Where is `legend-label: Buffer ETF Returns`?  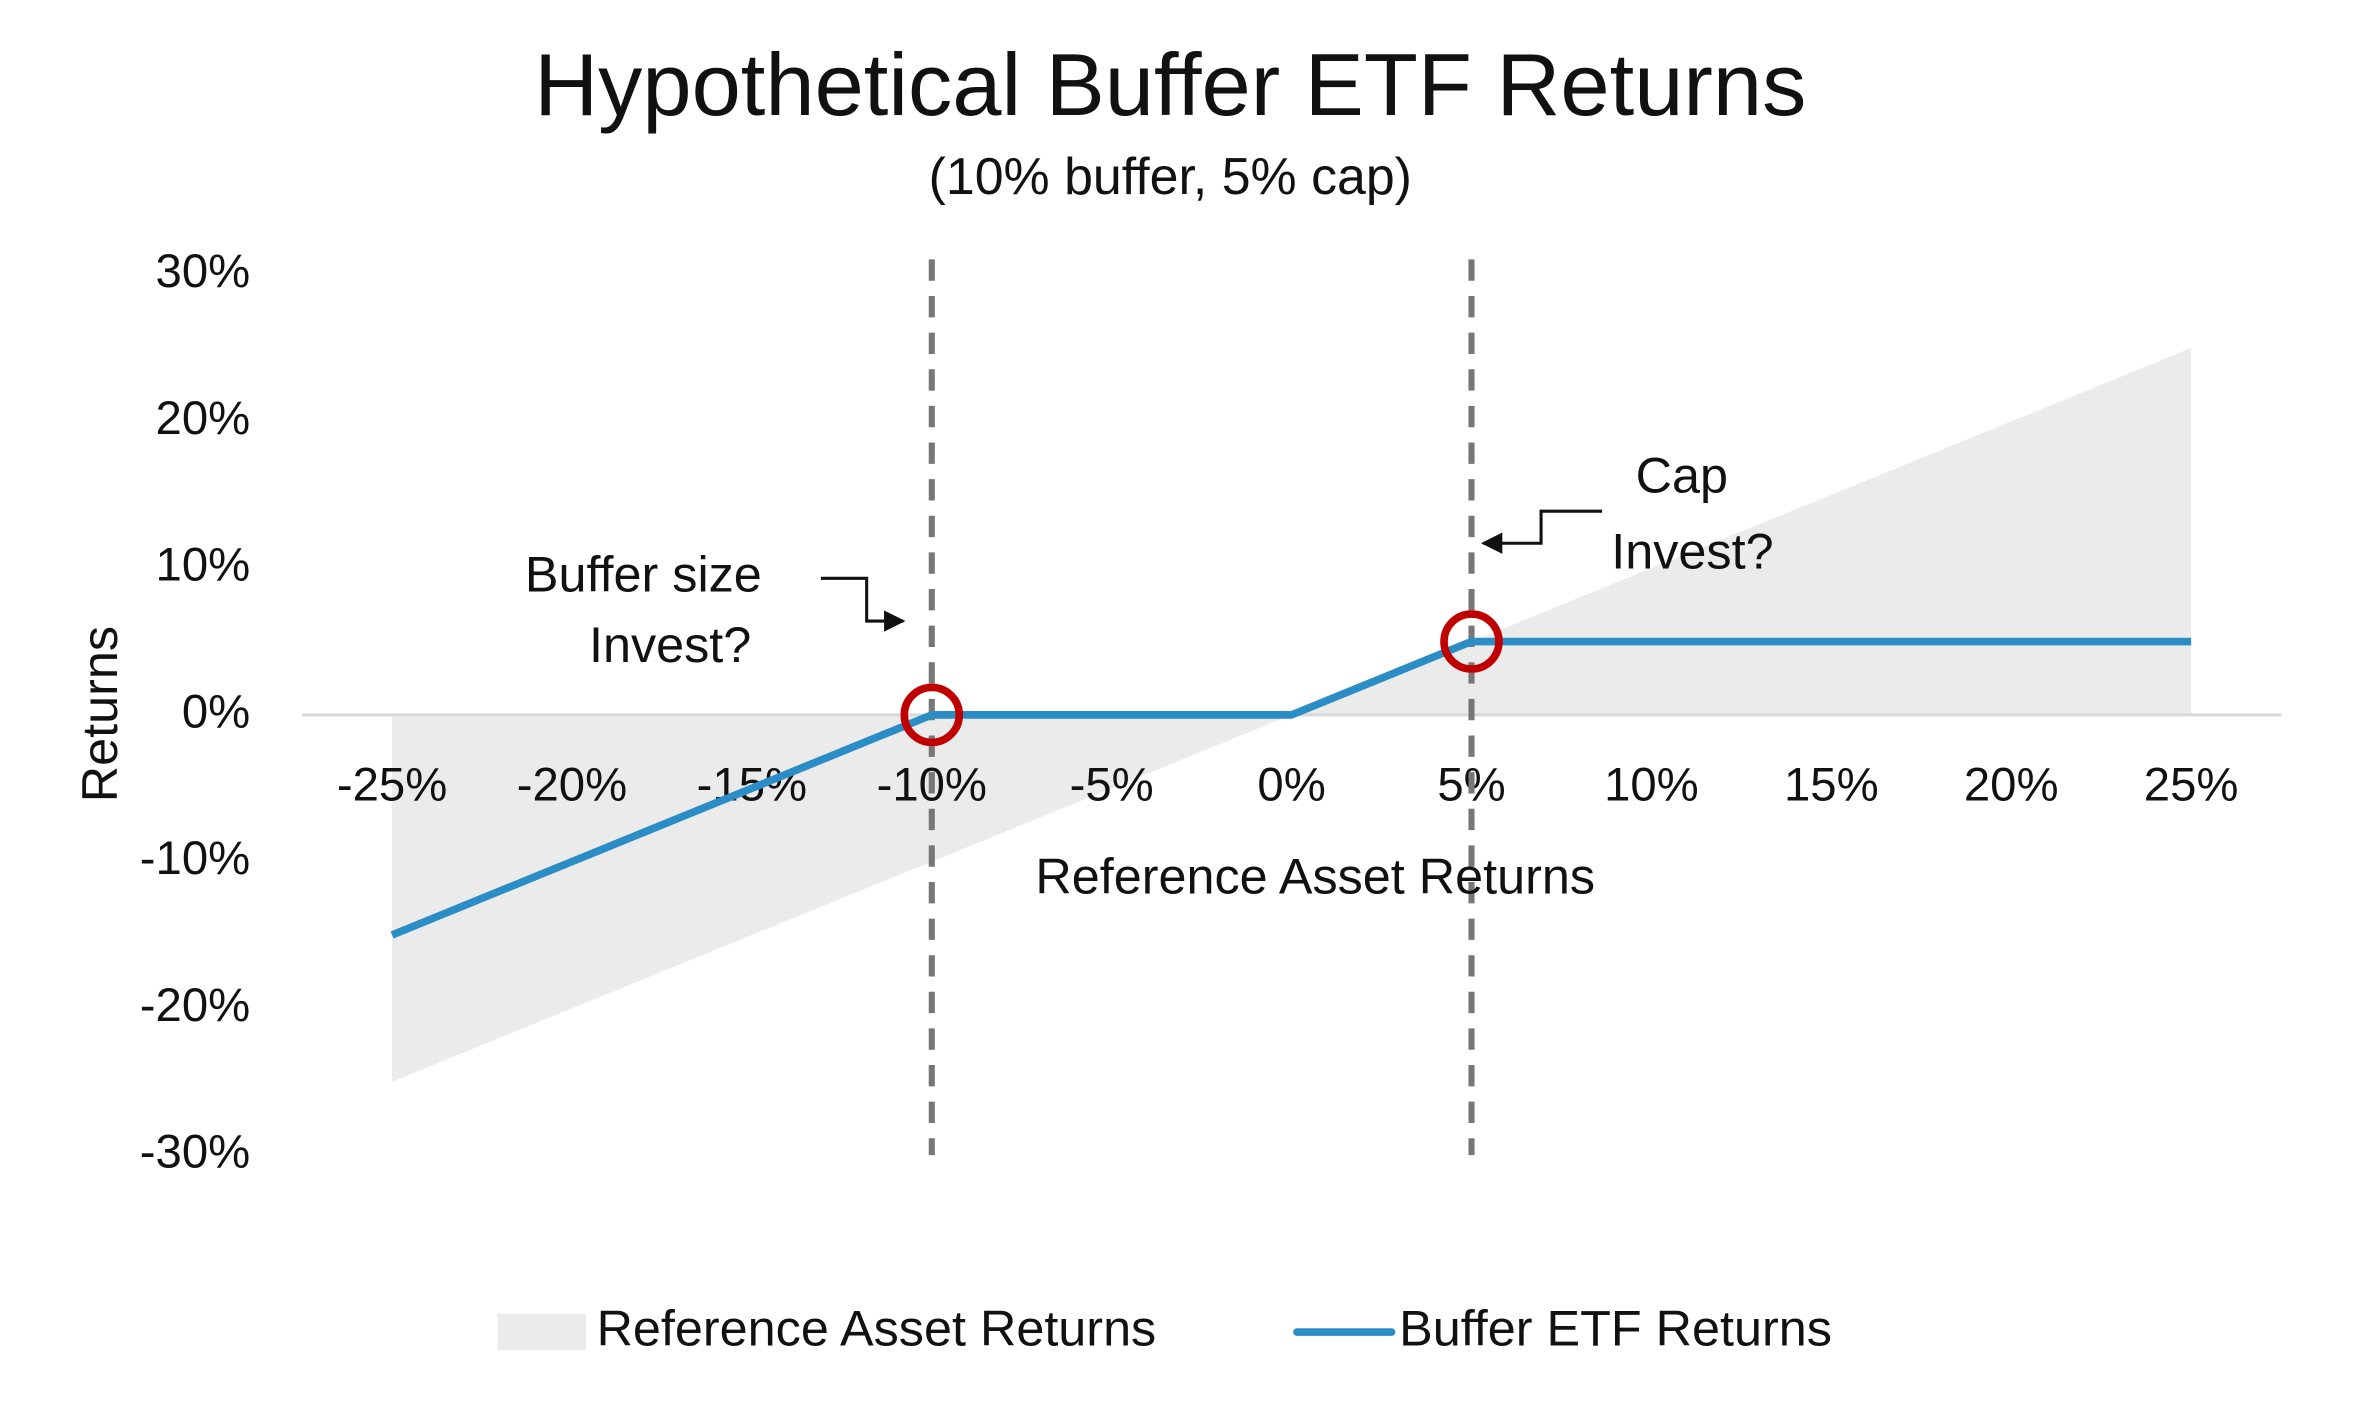 legend-label: Buffer ETF Returns is located at coordinates (1615, 1327).